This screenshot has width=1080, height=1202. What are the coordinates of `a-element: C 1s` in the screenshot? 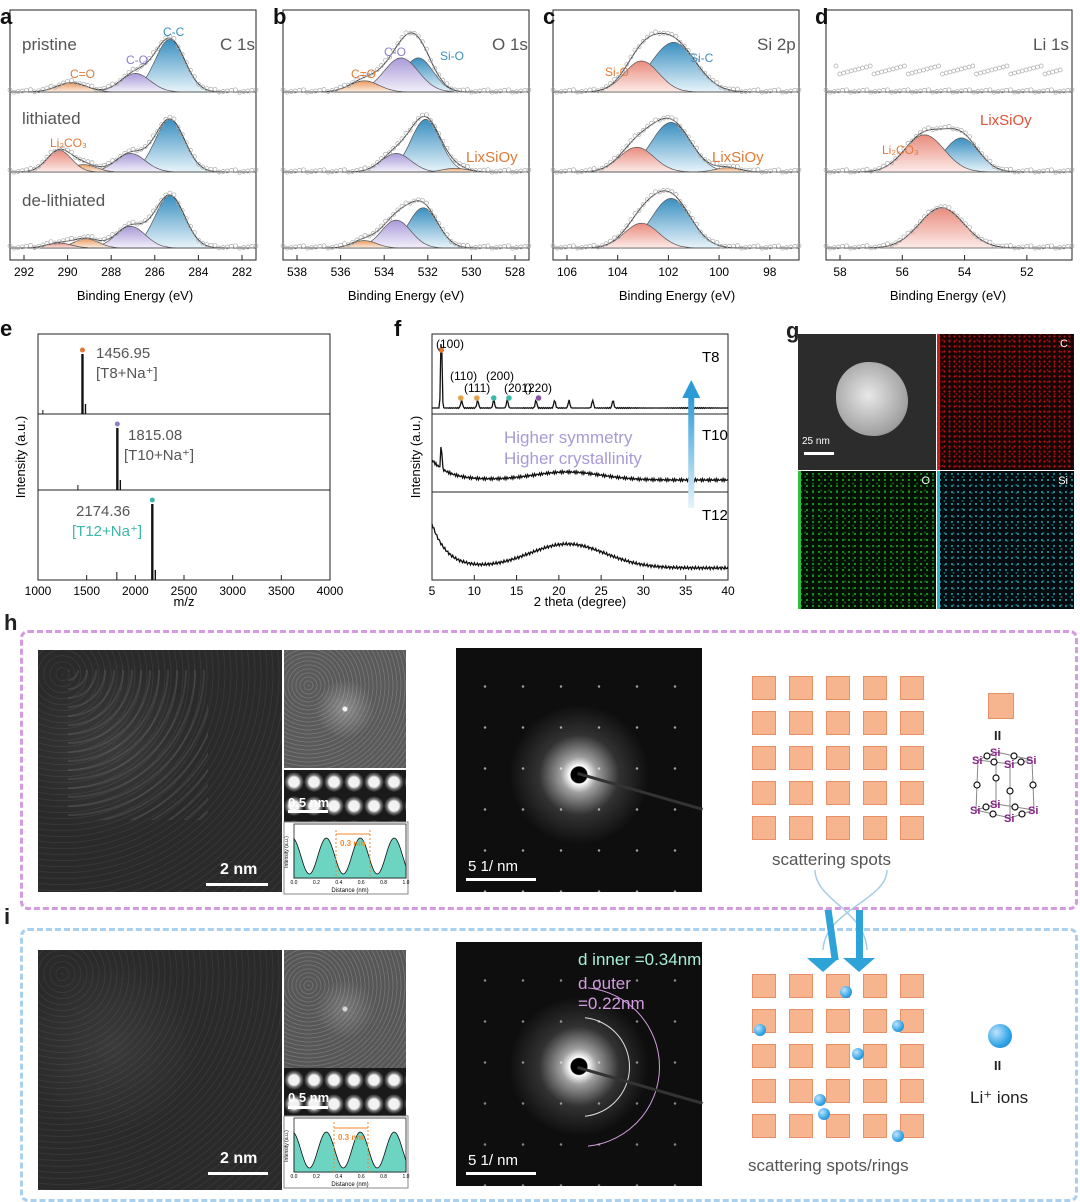 It's located at (237, 44).